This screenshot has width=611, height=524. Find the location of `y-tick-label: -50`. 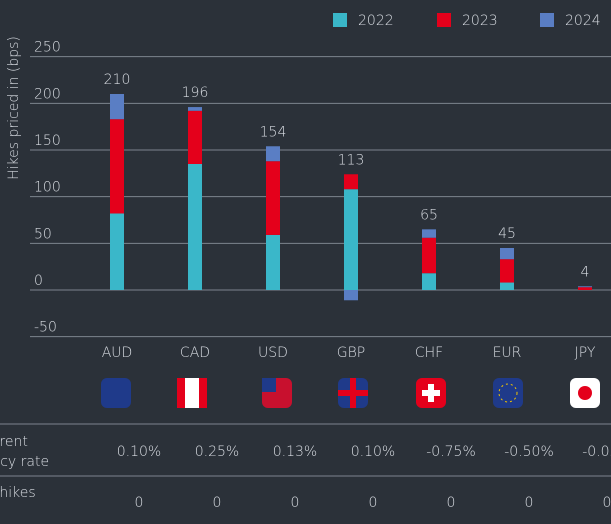

y-tick-label: -50 is located at coordinates (45, 328).